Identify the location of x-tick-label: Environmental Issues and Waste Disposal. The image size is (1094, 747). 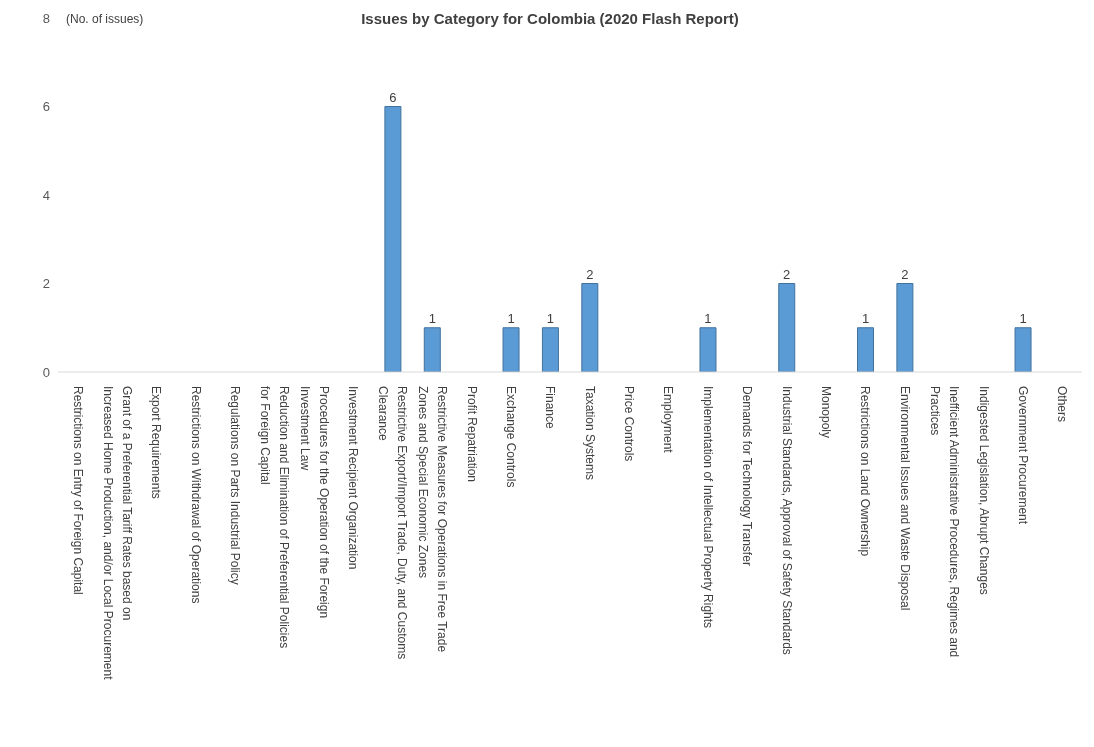
(904, 498).